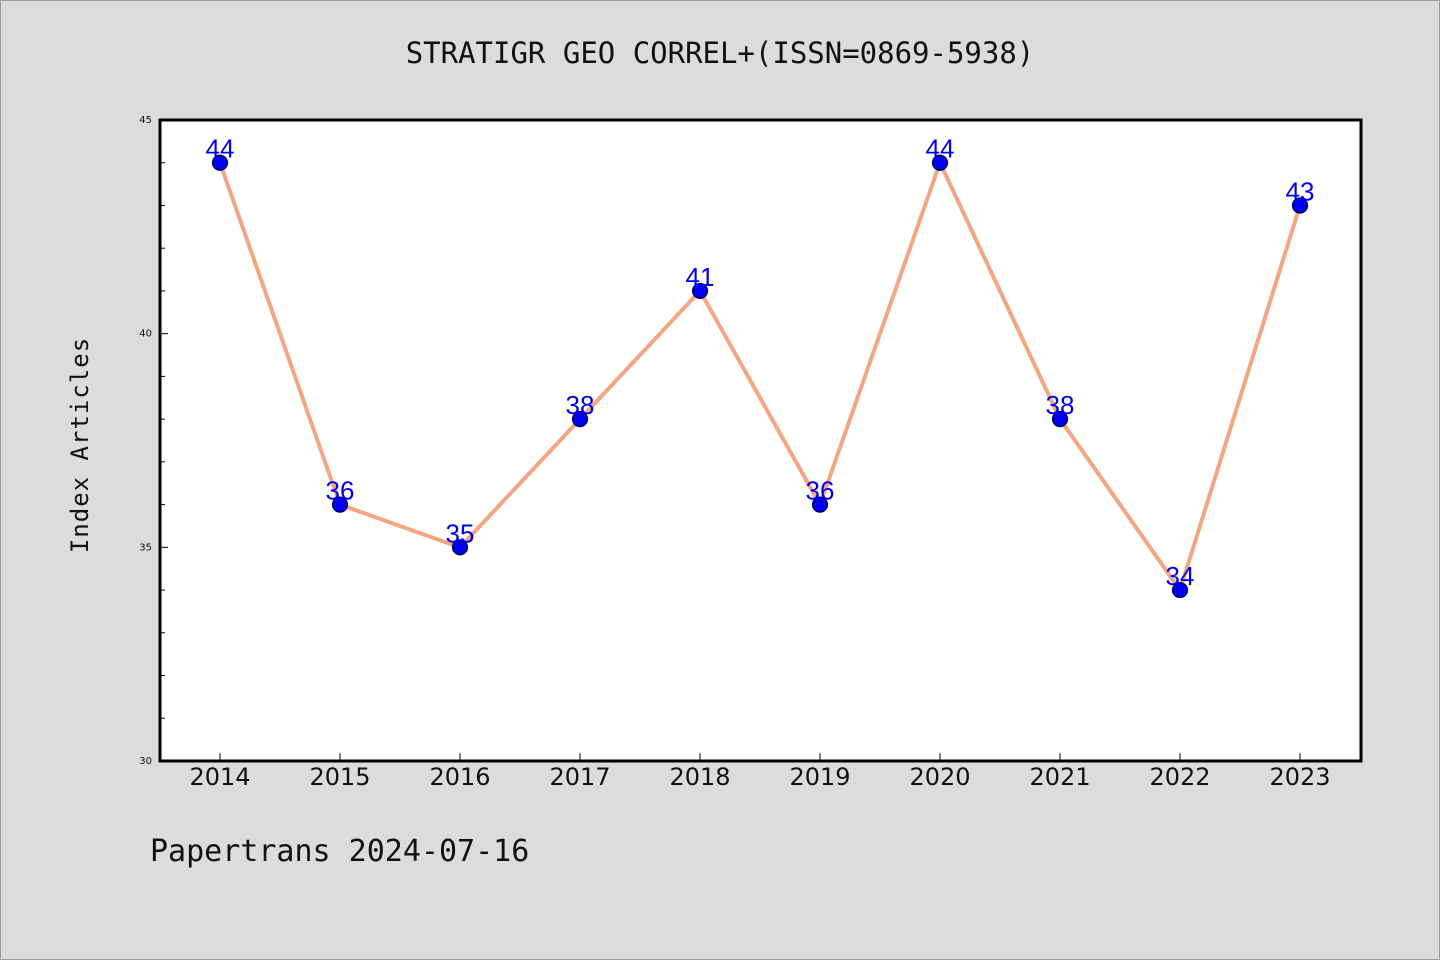 The width and height of the screenshot is (1440, 960). Describe the element at coordinates (340, 851) in the screenshot. I see `footer-credit: Papertrans 2024-07-16` at that location.